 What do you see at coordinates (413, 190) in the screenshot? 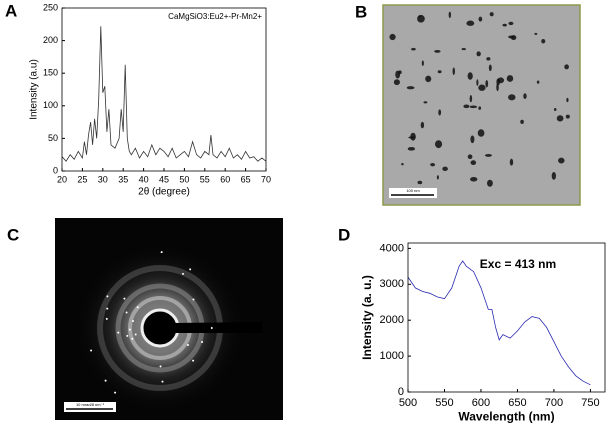
I see `scale-label: 100 nm` at bounding box center [413, 190].